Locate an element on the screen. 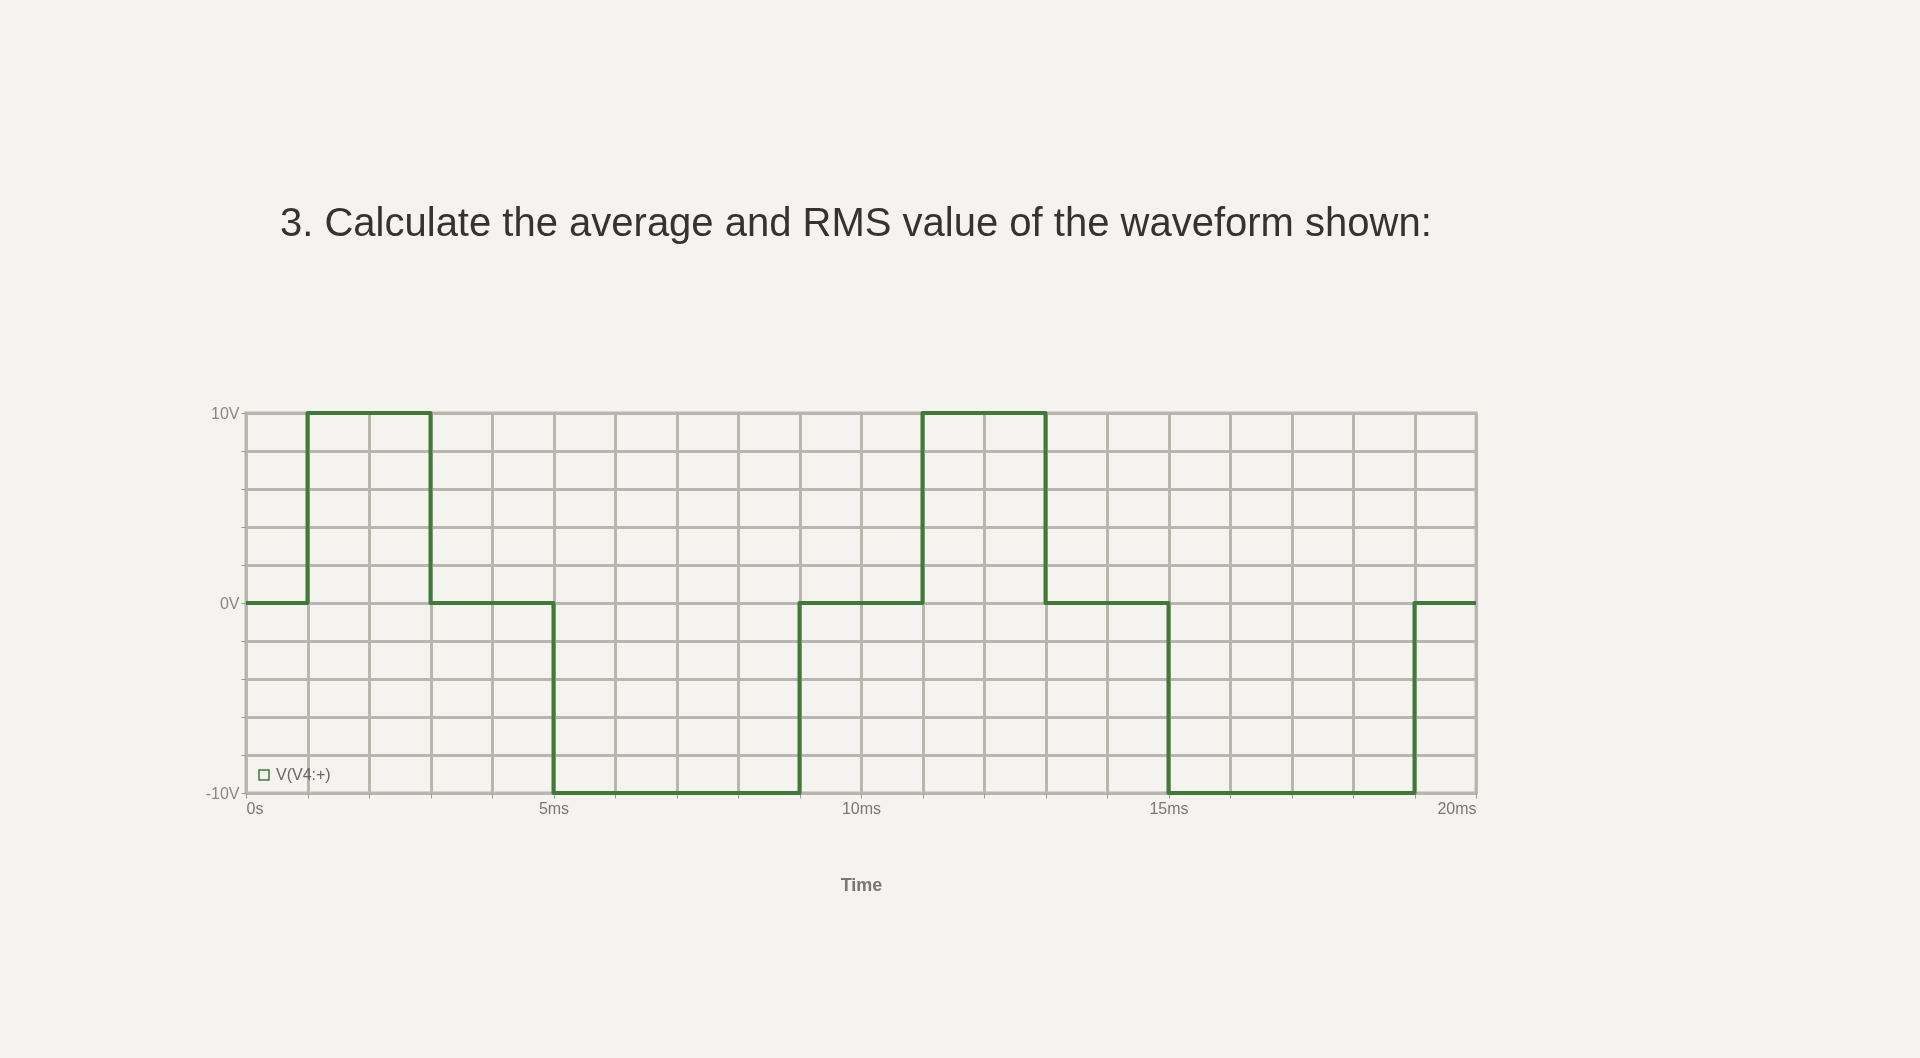  y-tick-label: 10V is located at coordinates (225, 413).